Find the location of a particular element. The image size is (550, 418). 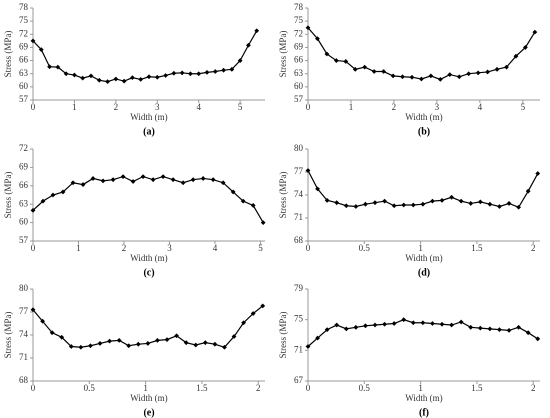

y-tick-label: 80 is located at coordinates (24, 288).